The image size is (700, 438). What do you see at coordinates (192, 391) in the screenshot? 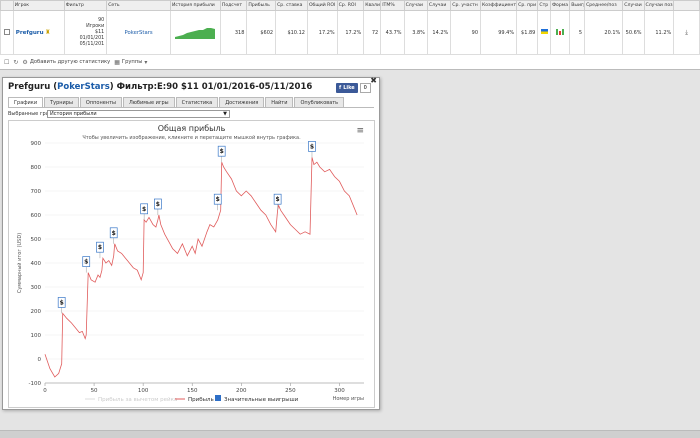
I see `x-tick-label: 150` at bounding box center [192, 391].